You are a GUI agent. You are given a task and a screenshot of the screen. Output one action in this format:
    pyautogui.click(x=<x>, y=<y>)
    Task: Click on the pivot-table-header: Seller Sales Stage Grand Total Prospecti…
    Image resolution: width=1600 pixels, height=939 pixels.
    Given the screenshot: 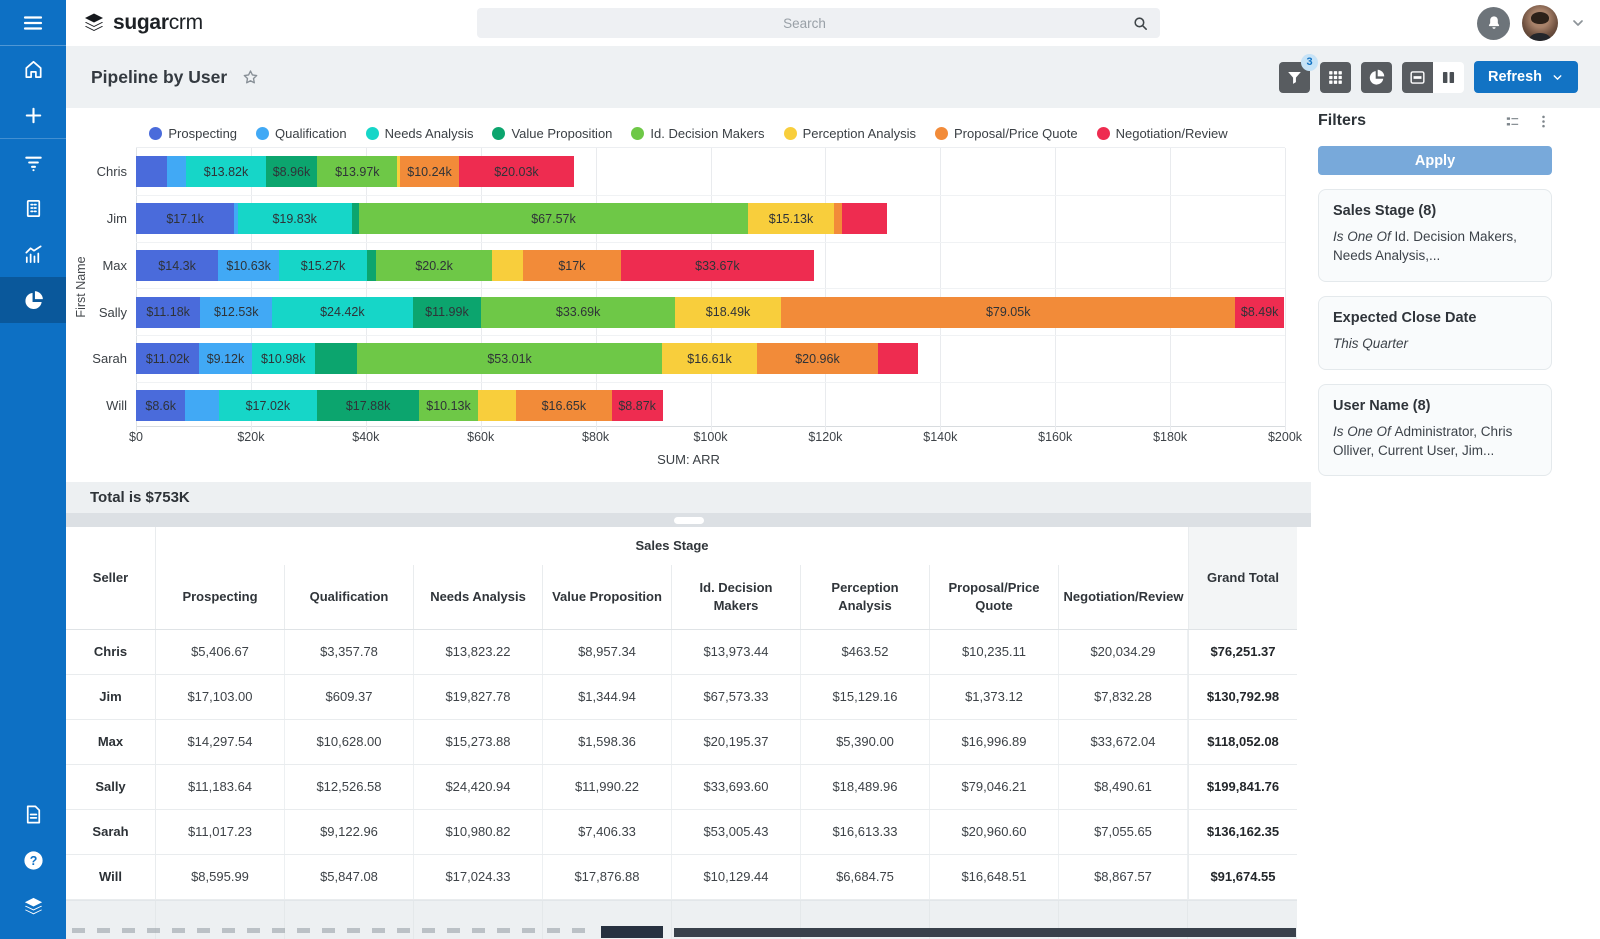 What is the action you would take?
    pyautogui.click(x=681, y=578)
    